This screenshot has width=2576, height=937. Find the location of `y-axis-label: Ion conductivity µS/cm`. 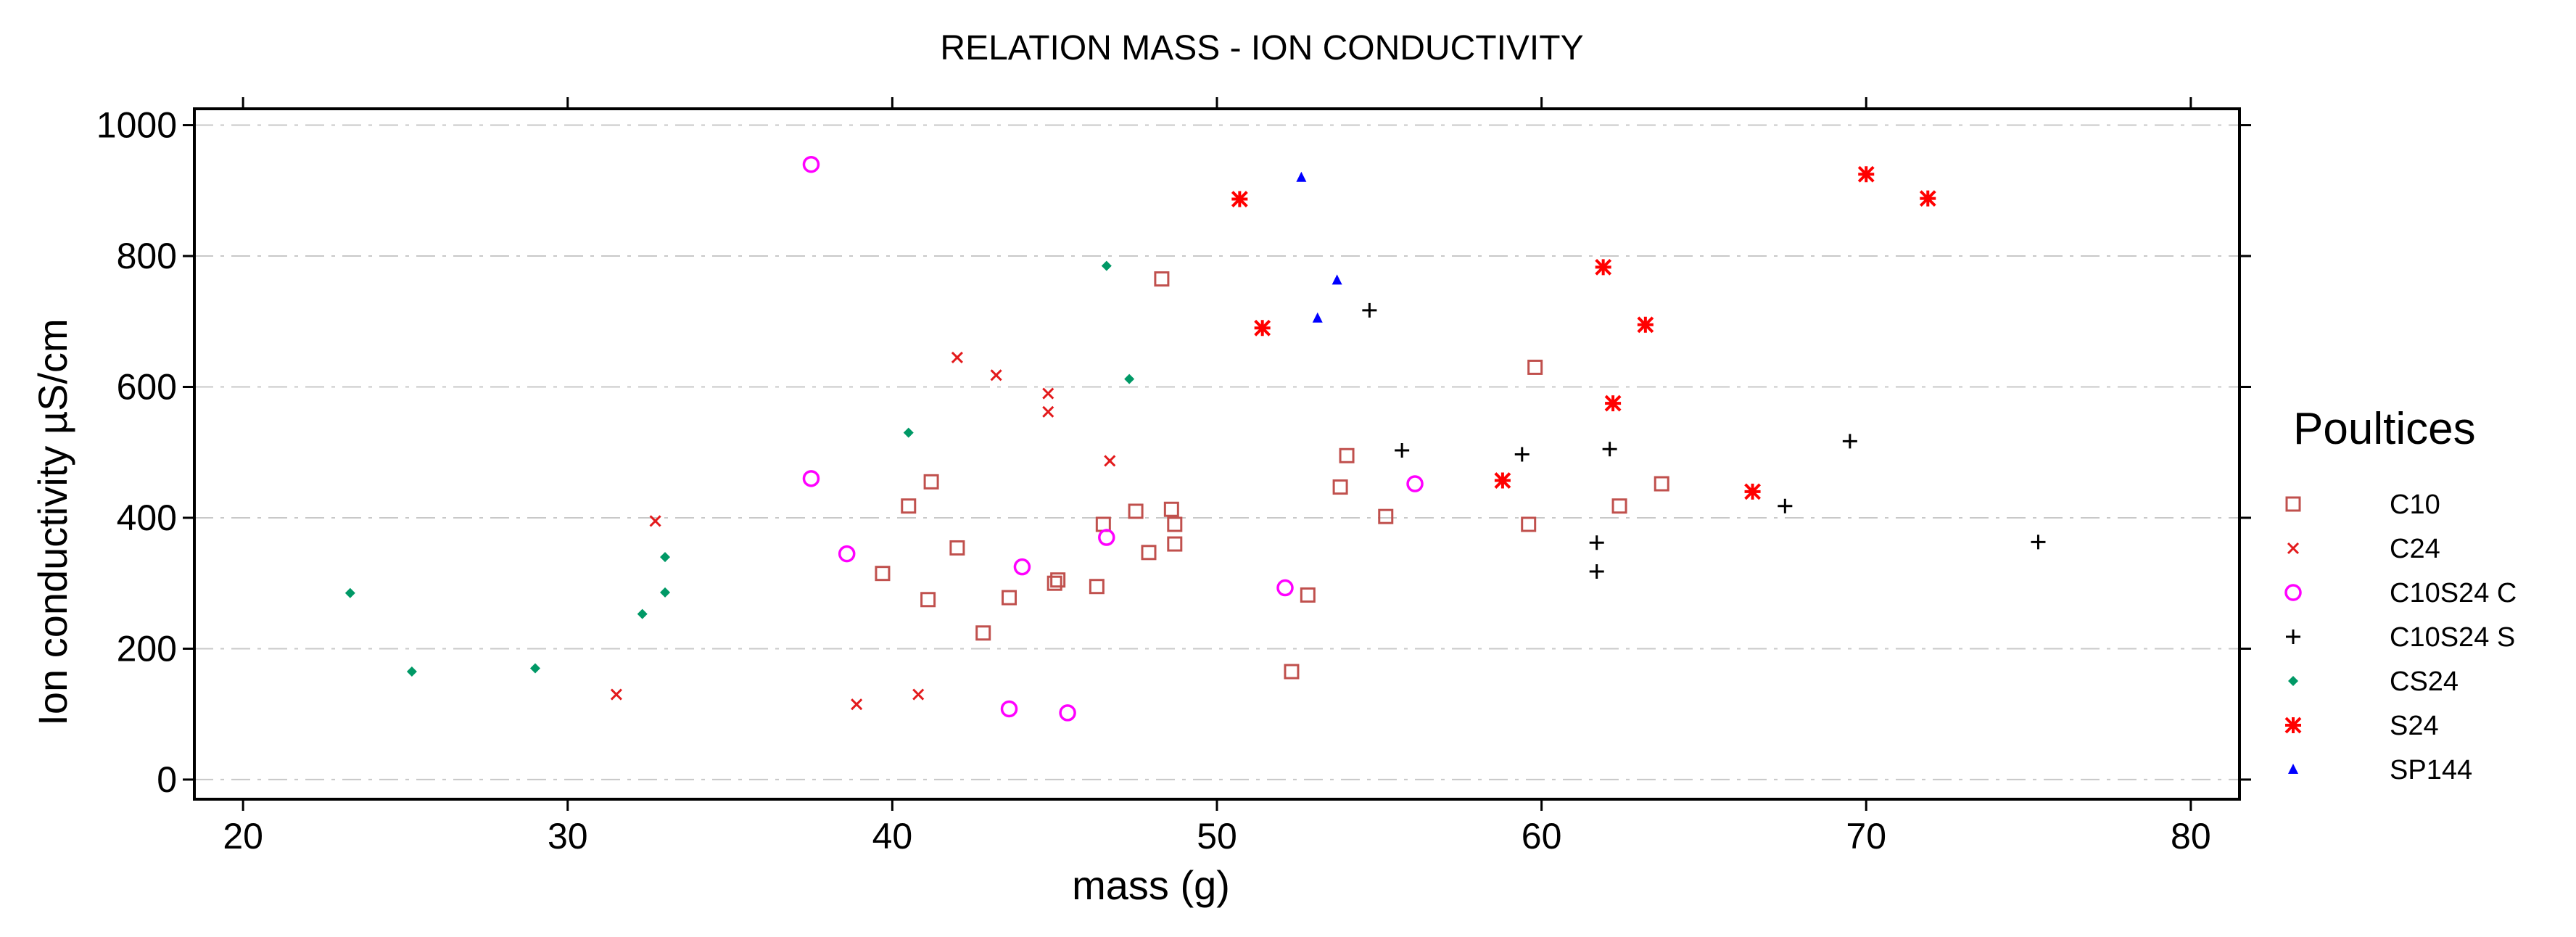

y-axis-label: Ion conductivity µS/cm is located at coordinates (52, 521).